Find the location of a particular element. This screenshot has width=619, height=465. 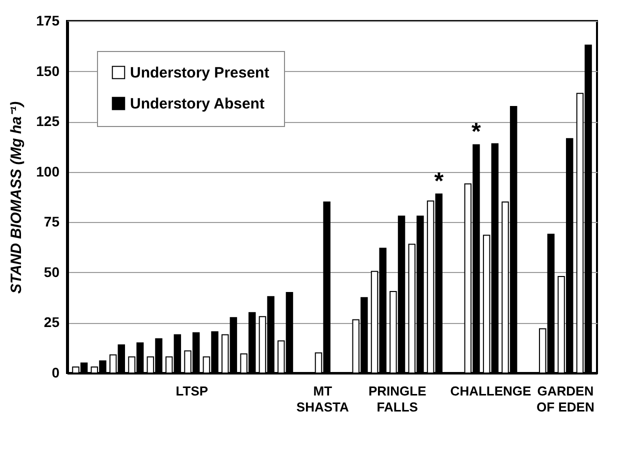

x-tick-label: MT SHASTA is located at coordinates (323, 399).